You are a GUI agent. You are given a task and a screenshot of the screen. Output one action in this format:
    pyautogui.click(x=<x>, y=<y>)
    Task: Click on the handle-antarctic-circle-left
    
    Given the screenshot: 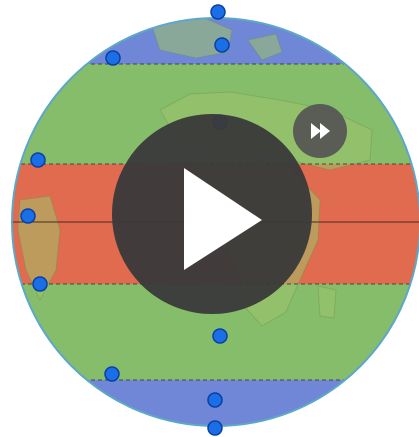 What is the action you would take?
    pyautogui.click(x=112, y=374)
    